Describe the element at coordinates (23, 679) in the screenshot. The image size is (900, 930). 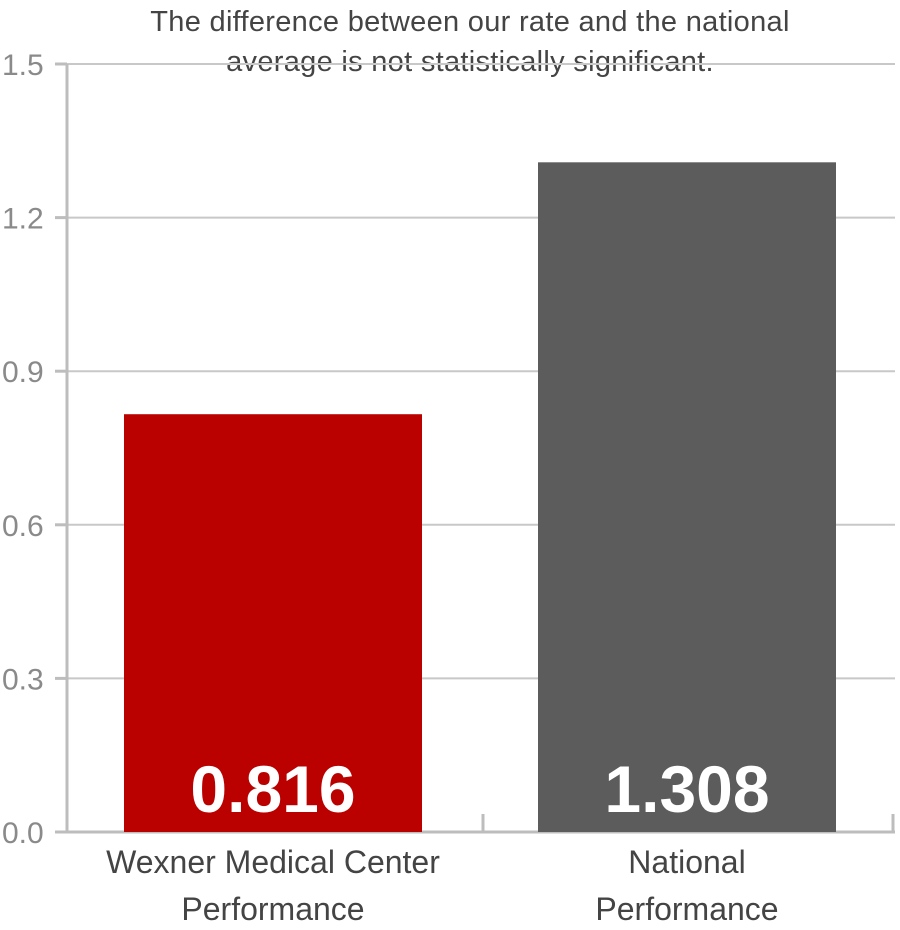
I see `y-tick-label: 0.3` at that location.